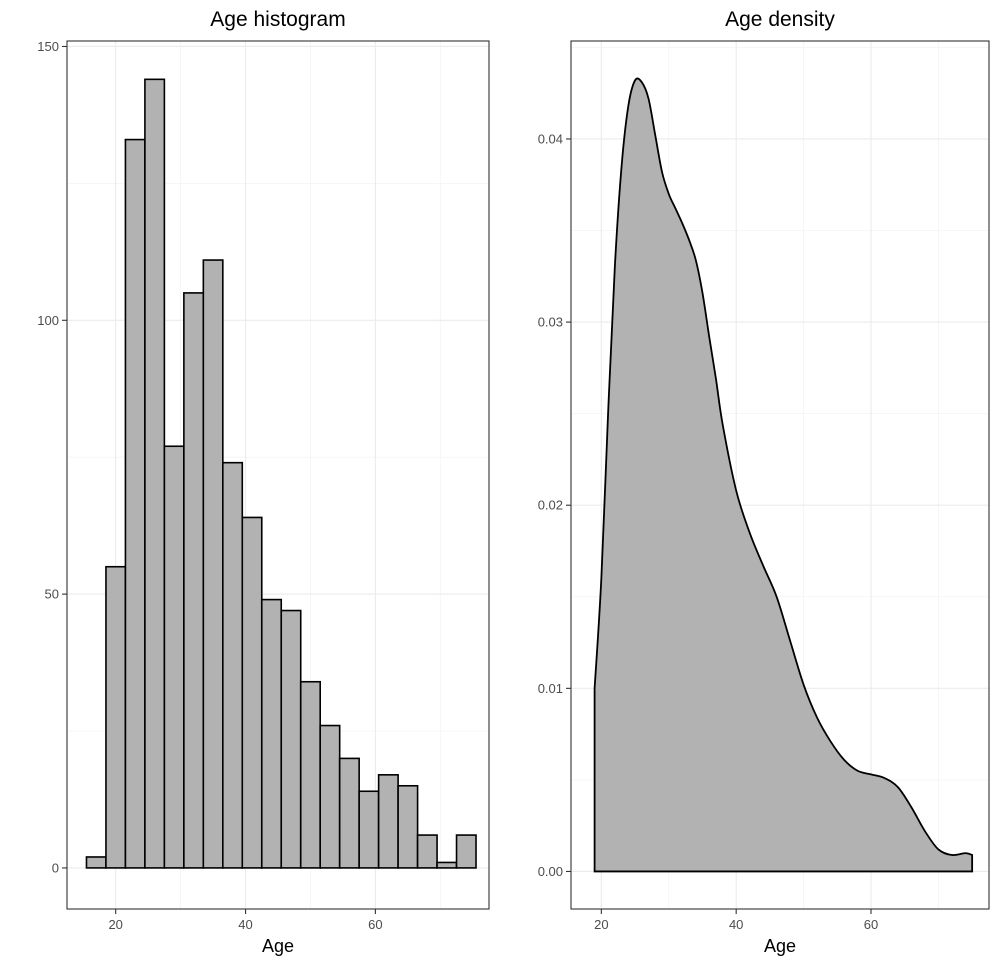  I want to click on density-y-tick-label: 0.04, so click(550, 138).